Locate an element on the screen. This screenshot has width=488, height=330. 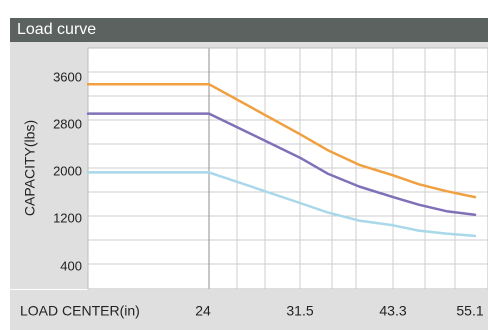
y-axis-label: CAPACITY(lbs) is located at coordinates (30, 168).